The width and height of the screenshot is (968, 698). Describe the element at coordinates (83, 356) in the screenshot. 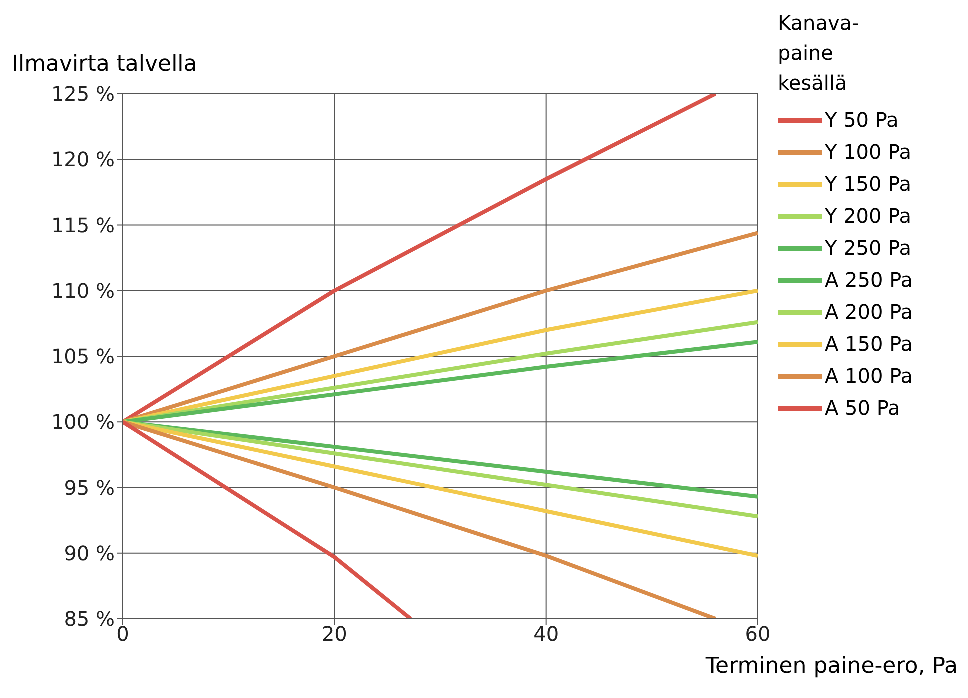

I see `y-tick-label: 105 %` at that location.